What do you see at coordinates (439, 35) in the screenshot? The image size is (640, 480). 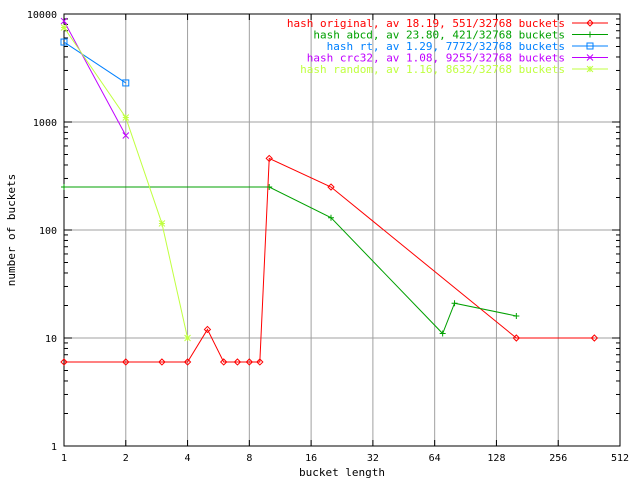 I see `legend-label: hash abcd, av 23.80, 421/32768 buckets` at bounding box center [439, 35].